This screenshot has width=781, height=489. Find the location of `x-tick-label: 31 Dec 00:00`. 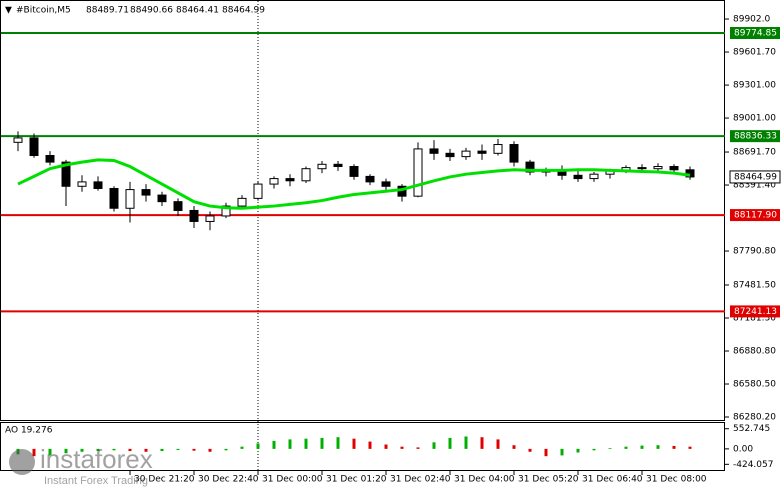

x-tick-label: 31 Dec 00:00 is located at coordinates (292, 480).